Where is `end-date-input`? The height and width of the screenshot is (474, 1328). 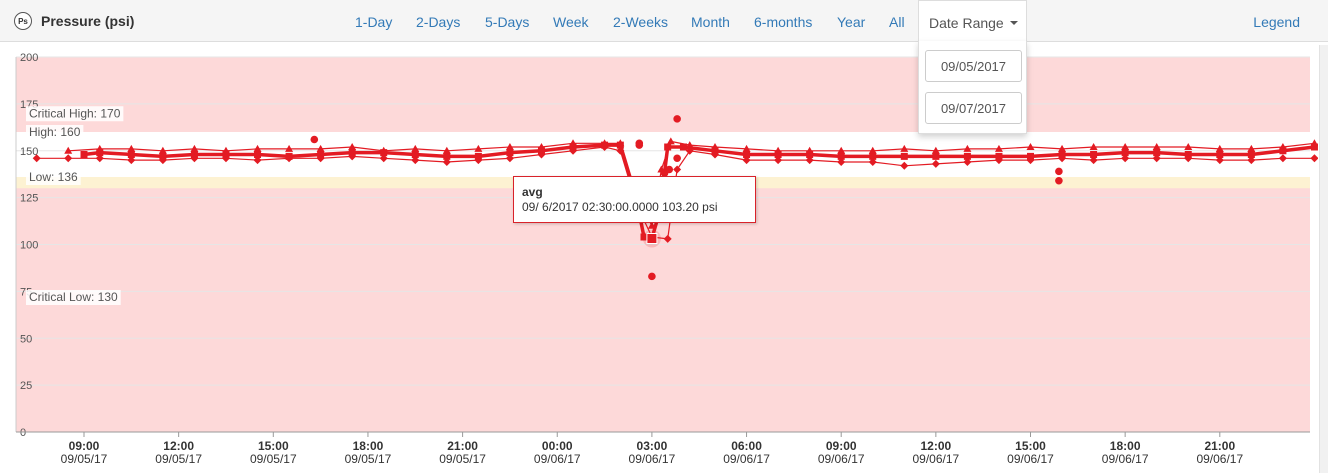 end-date-input is located at coordinates (973, 108).